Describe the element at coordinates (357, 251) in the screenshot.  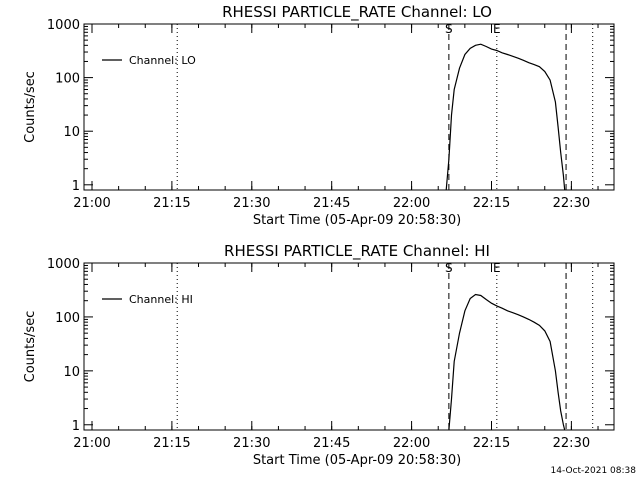
I see `chart-title: RHESSI PARTICLE_RATE Channel: HI` at that location.